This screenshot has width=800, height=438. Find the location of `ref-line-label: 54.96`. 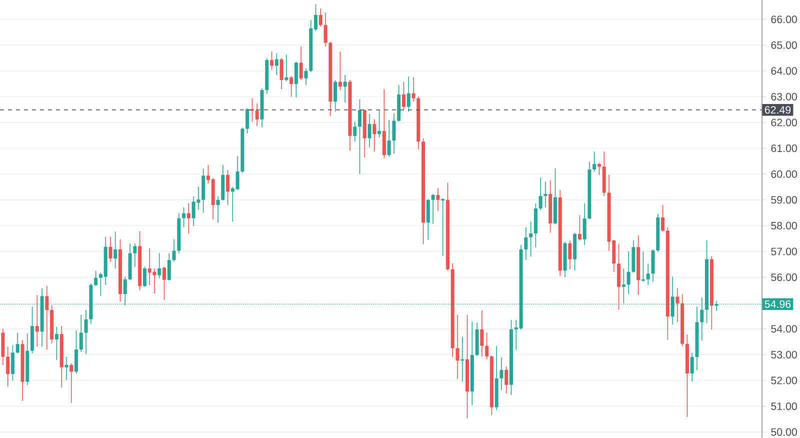

ref-line-label: 54.96 is located at coordinates (777, 304).